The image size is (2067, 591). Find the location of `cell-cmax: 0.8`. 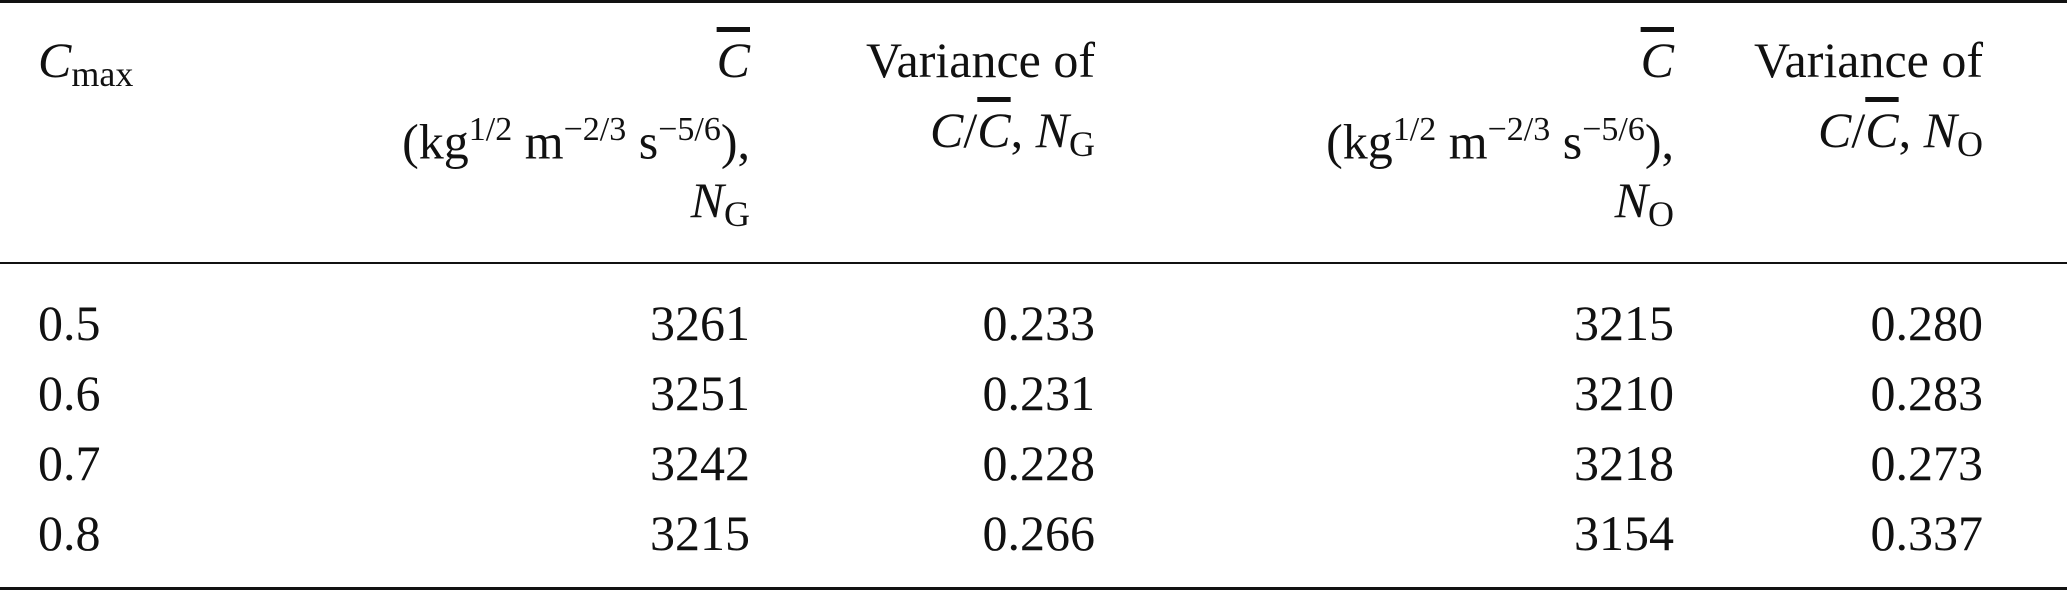

cell-cmax: 0.8 is located at coordinates (69, 533).